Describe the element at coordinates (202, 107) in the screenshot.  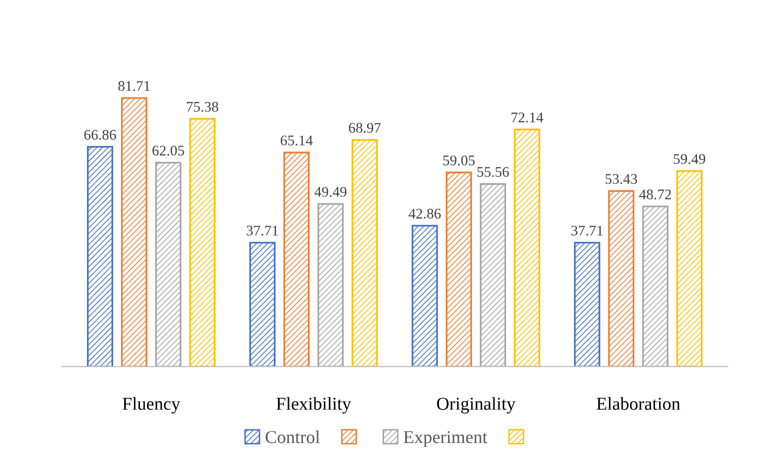
I see `data-label: 75.38` at that location.